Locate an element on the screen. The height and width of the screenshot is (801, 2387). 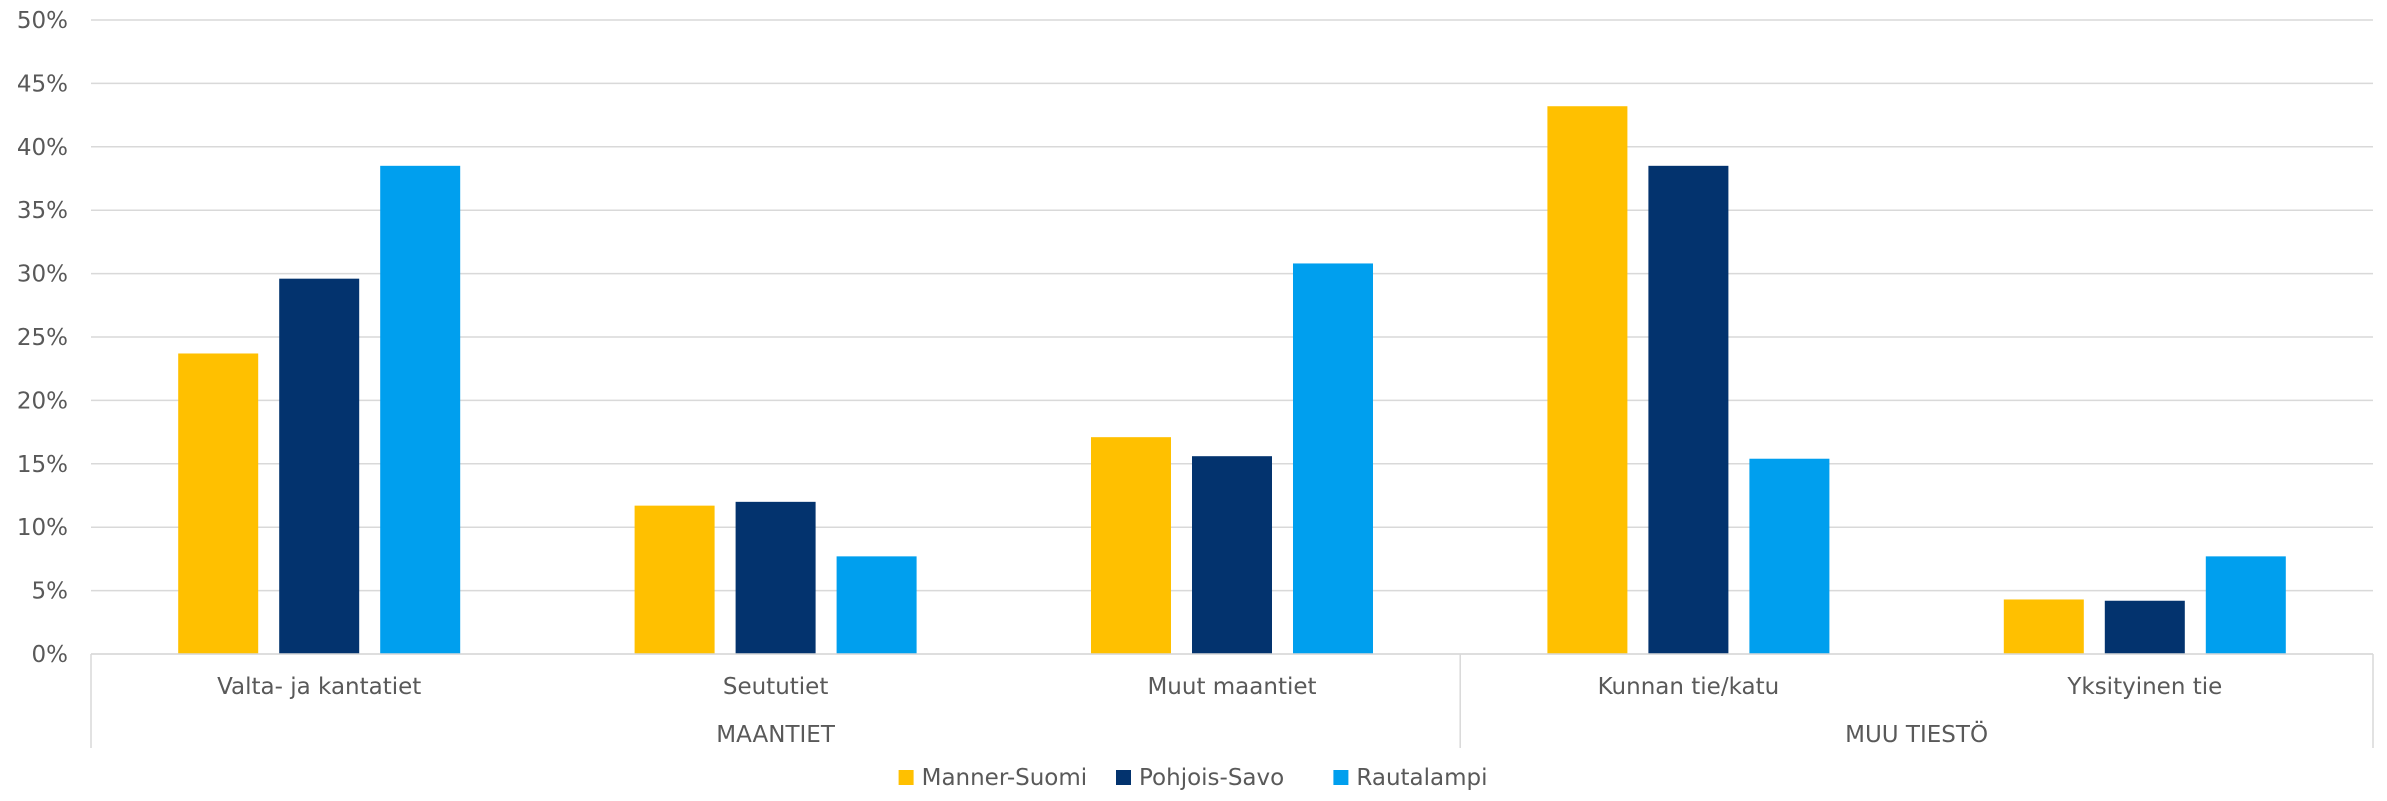
legend-item: Pohjois-Savo is located at coordinates (1200, 778).